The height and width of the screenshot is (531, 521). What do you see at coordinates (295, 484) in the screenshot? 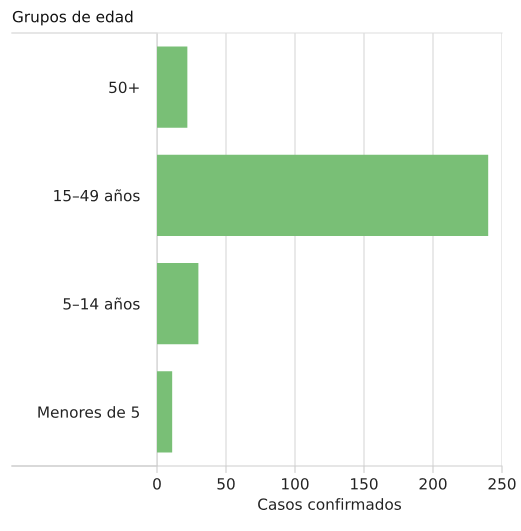
I see `x-tick-label: 100` at bounding box center [295, 484].